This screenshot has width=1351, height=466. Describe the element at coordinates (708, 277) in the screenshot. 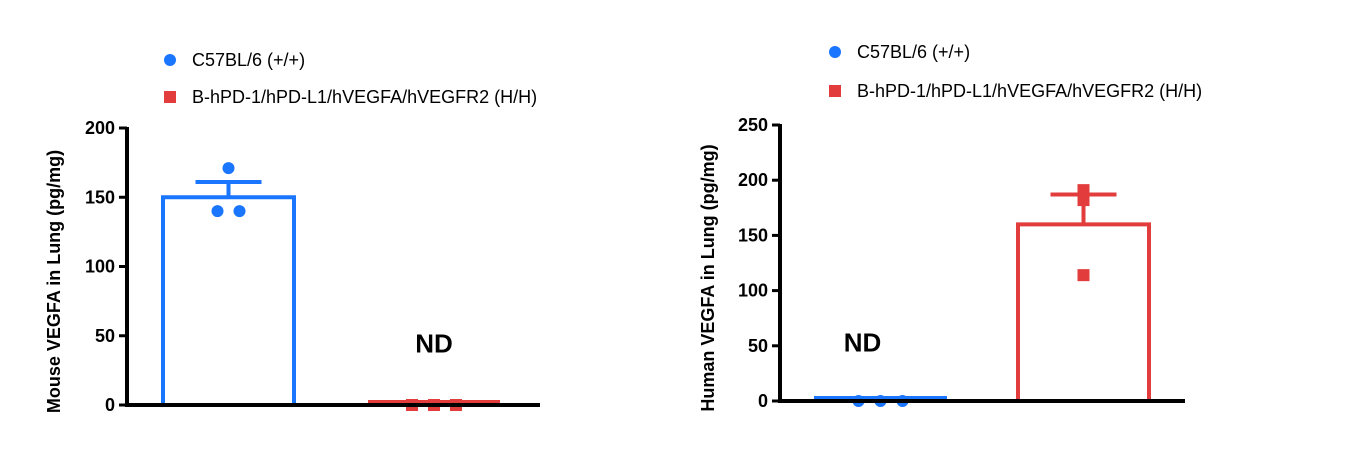

I see `y-axis-label: Human VEGFA in Lung (pg/mg)` at that location.